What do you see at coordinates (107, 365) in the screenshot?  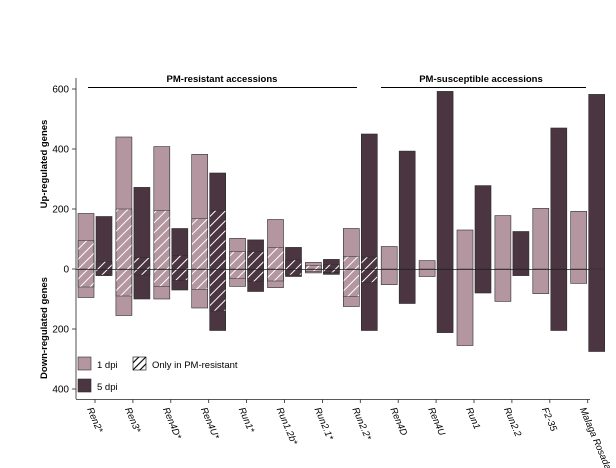 I see `legend-label-1dpi: 1 dpi` at bounding box center [107, 365].